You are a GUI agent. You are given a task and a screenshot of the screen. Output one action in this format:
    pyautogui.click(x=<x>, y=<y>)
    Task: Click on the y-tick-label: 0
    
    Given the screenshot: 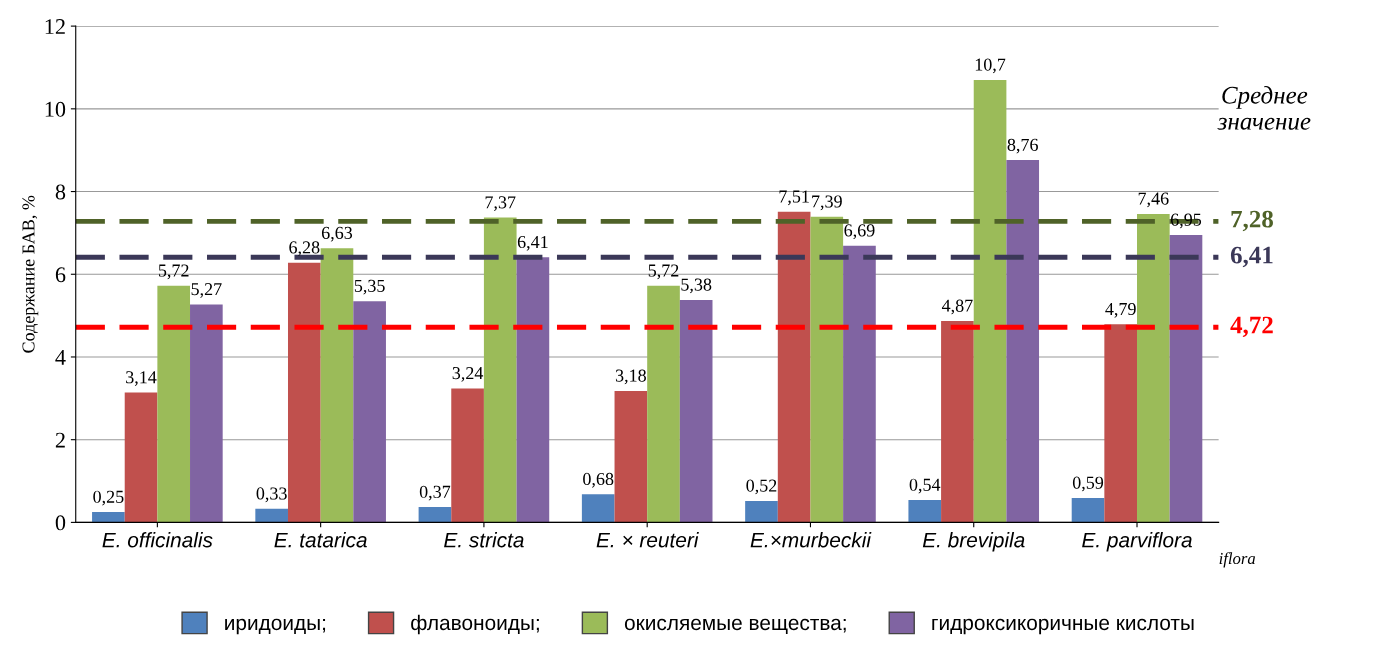 What is the action you would take?
    pyautogui.click(x=60, y=523)
    